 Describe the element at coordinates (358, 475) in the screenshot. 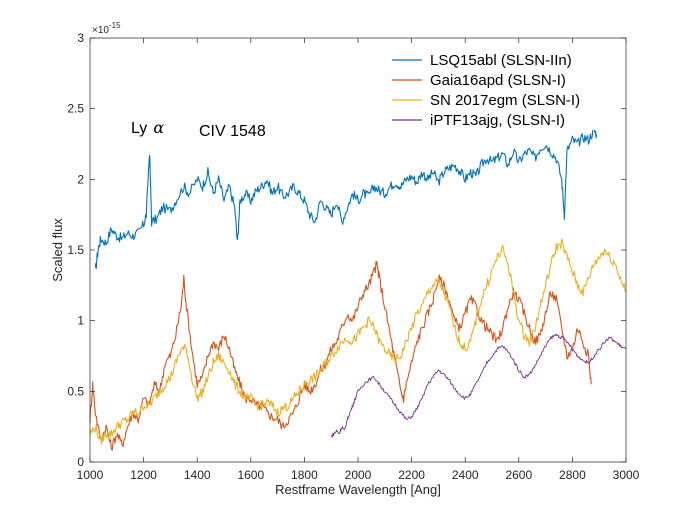

I see `x-tick-label: 2000` at that location.